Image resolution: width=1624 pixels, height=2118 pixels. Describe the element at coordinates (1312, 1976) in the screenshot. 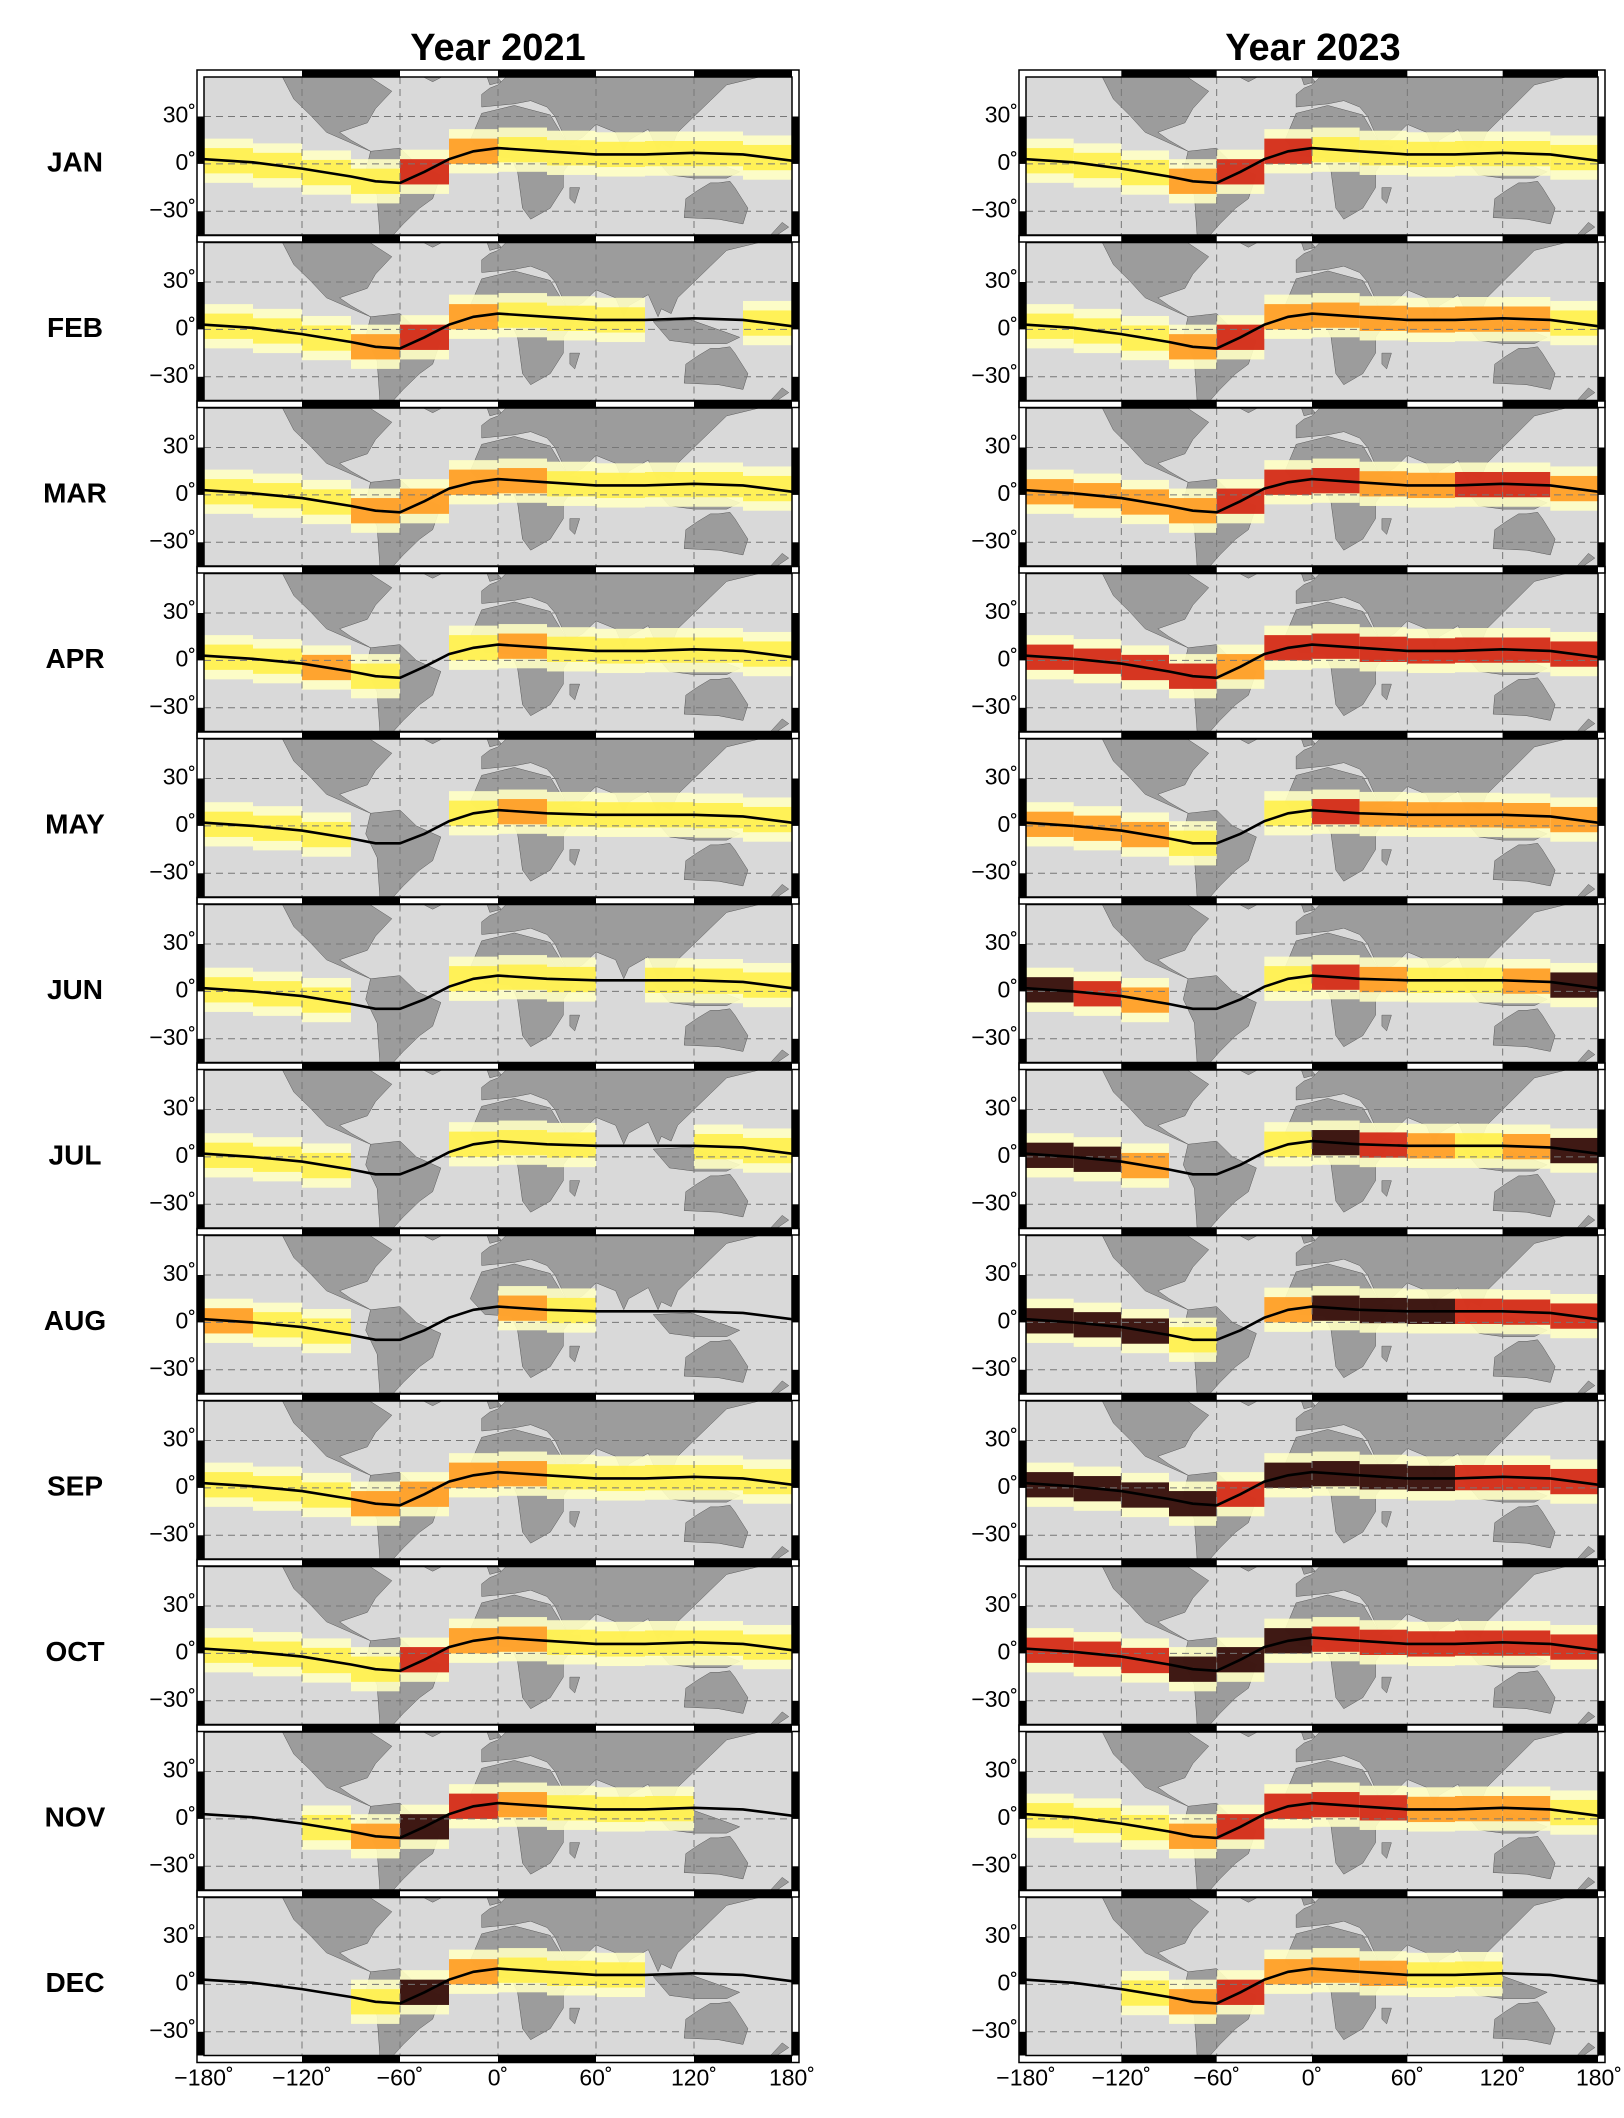

I see `map-frame` at that location.